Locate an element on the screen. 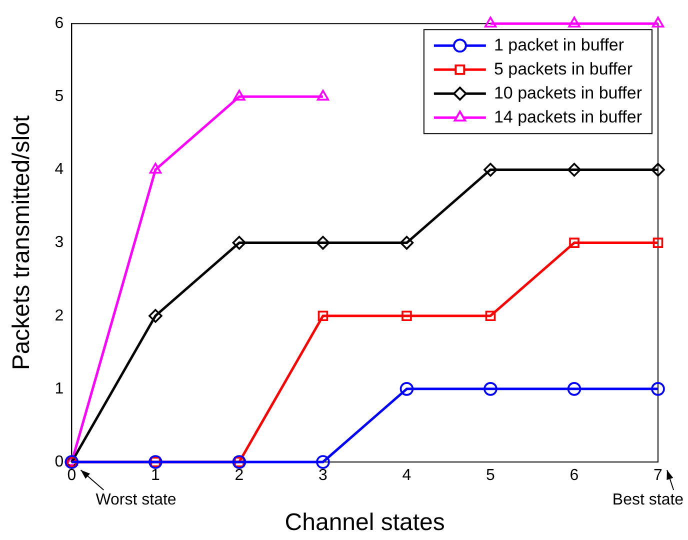  x-tick-label: 7 is located at coordinates (658, 475).